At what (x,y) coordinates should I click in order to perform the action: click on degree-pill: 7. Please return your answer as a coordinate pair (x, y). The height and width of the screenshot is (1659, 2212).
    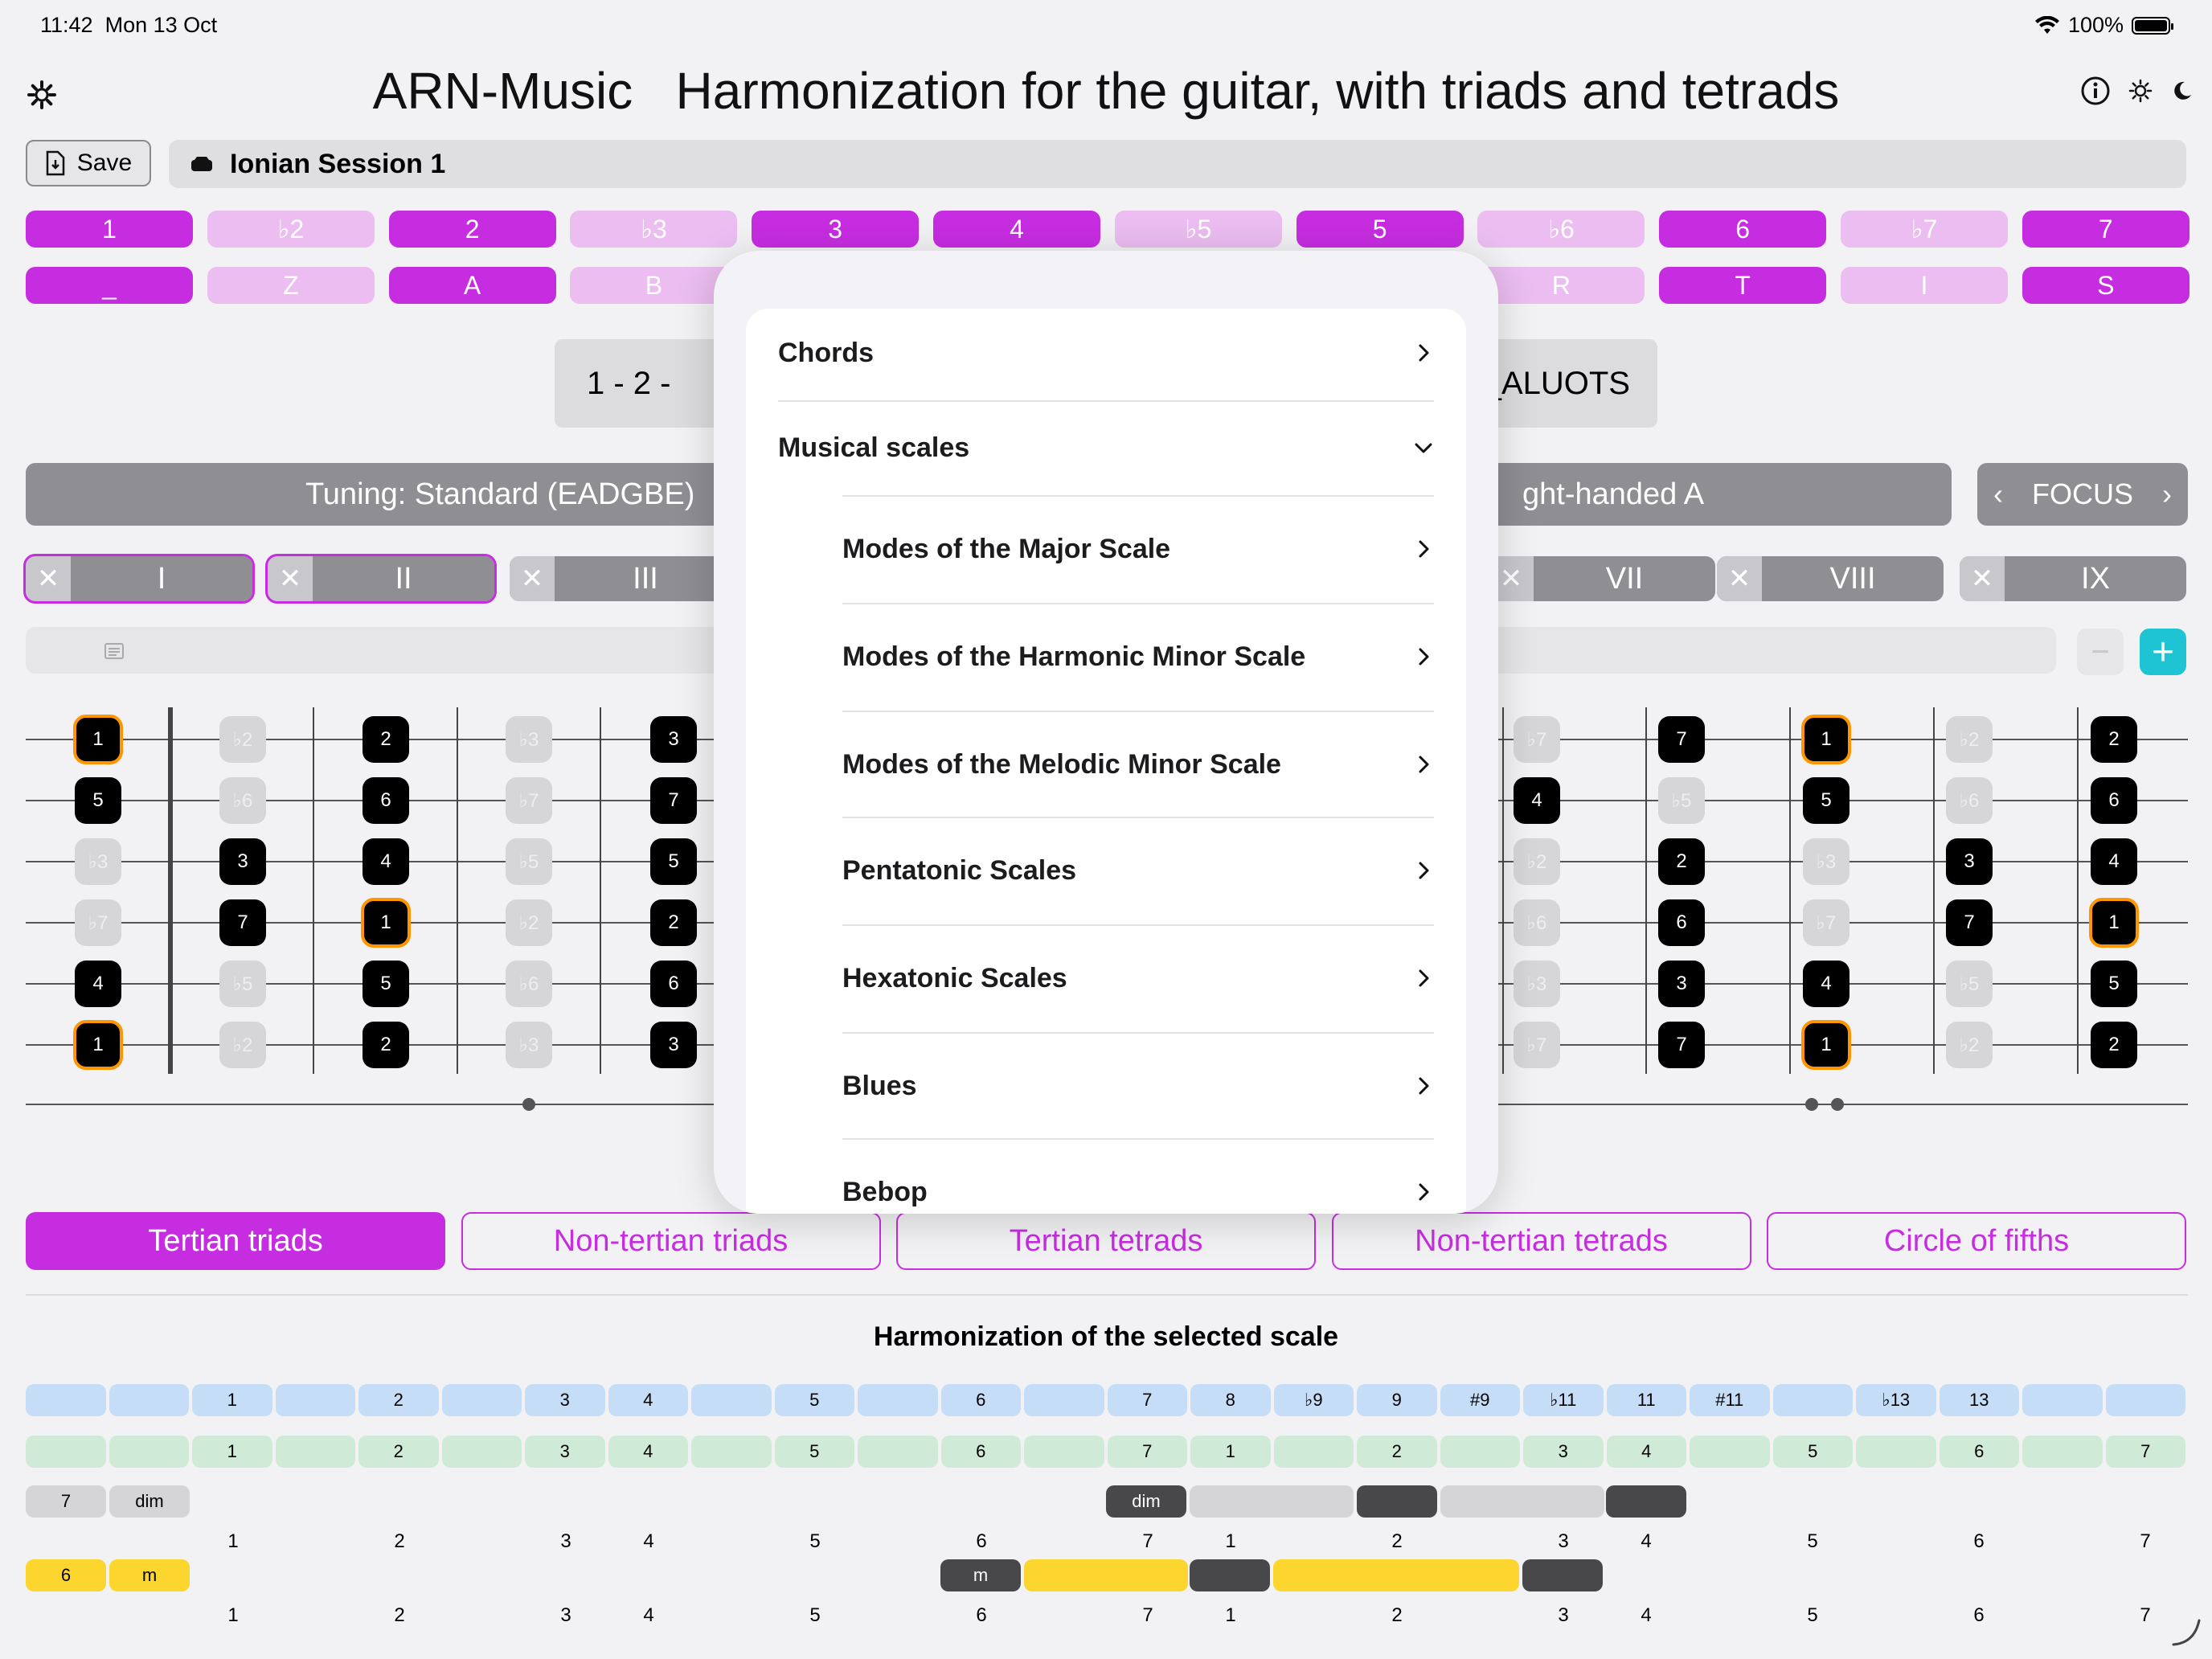
    Looking at the image, I should click on (2105, 229).